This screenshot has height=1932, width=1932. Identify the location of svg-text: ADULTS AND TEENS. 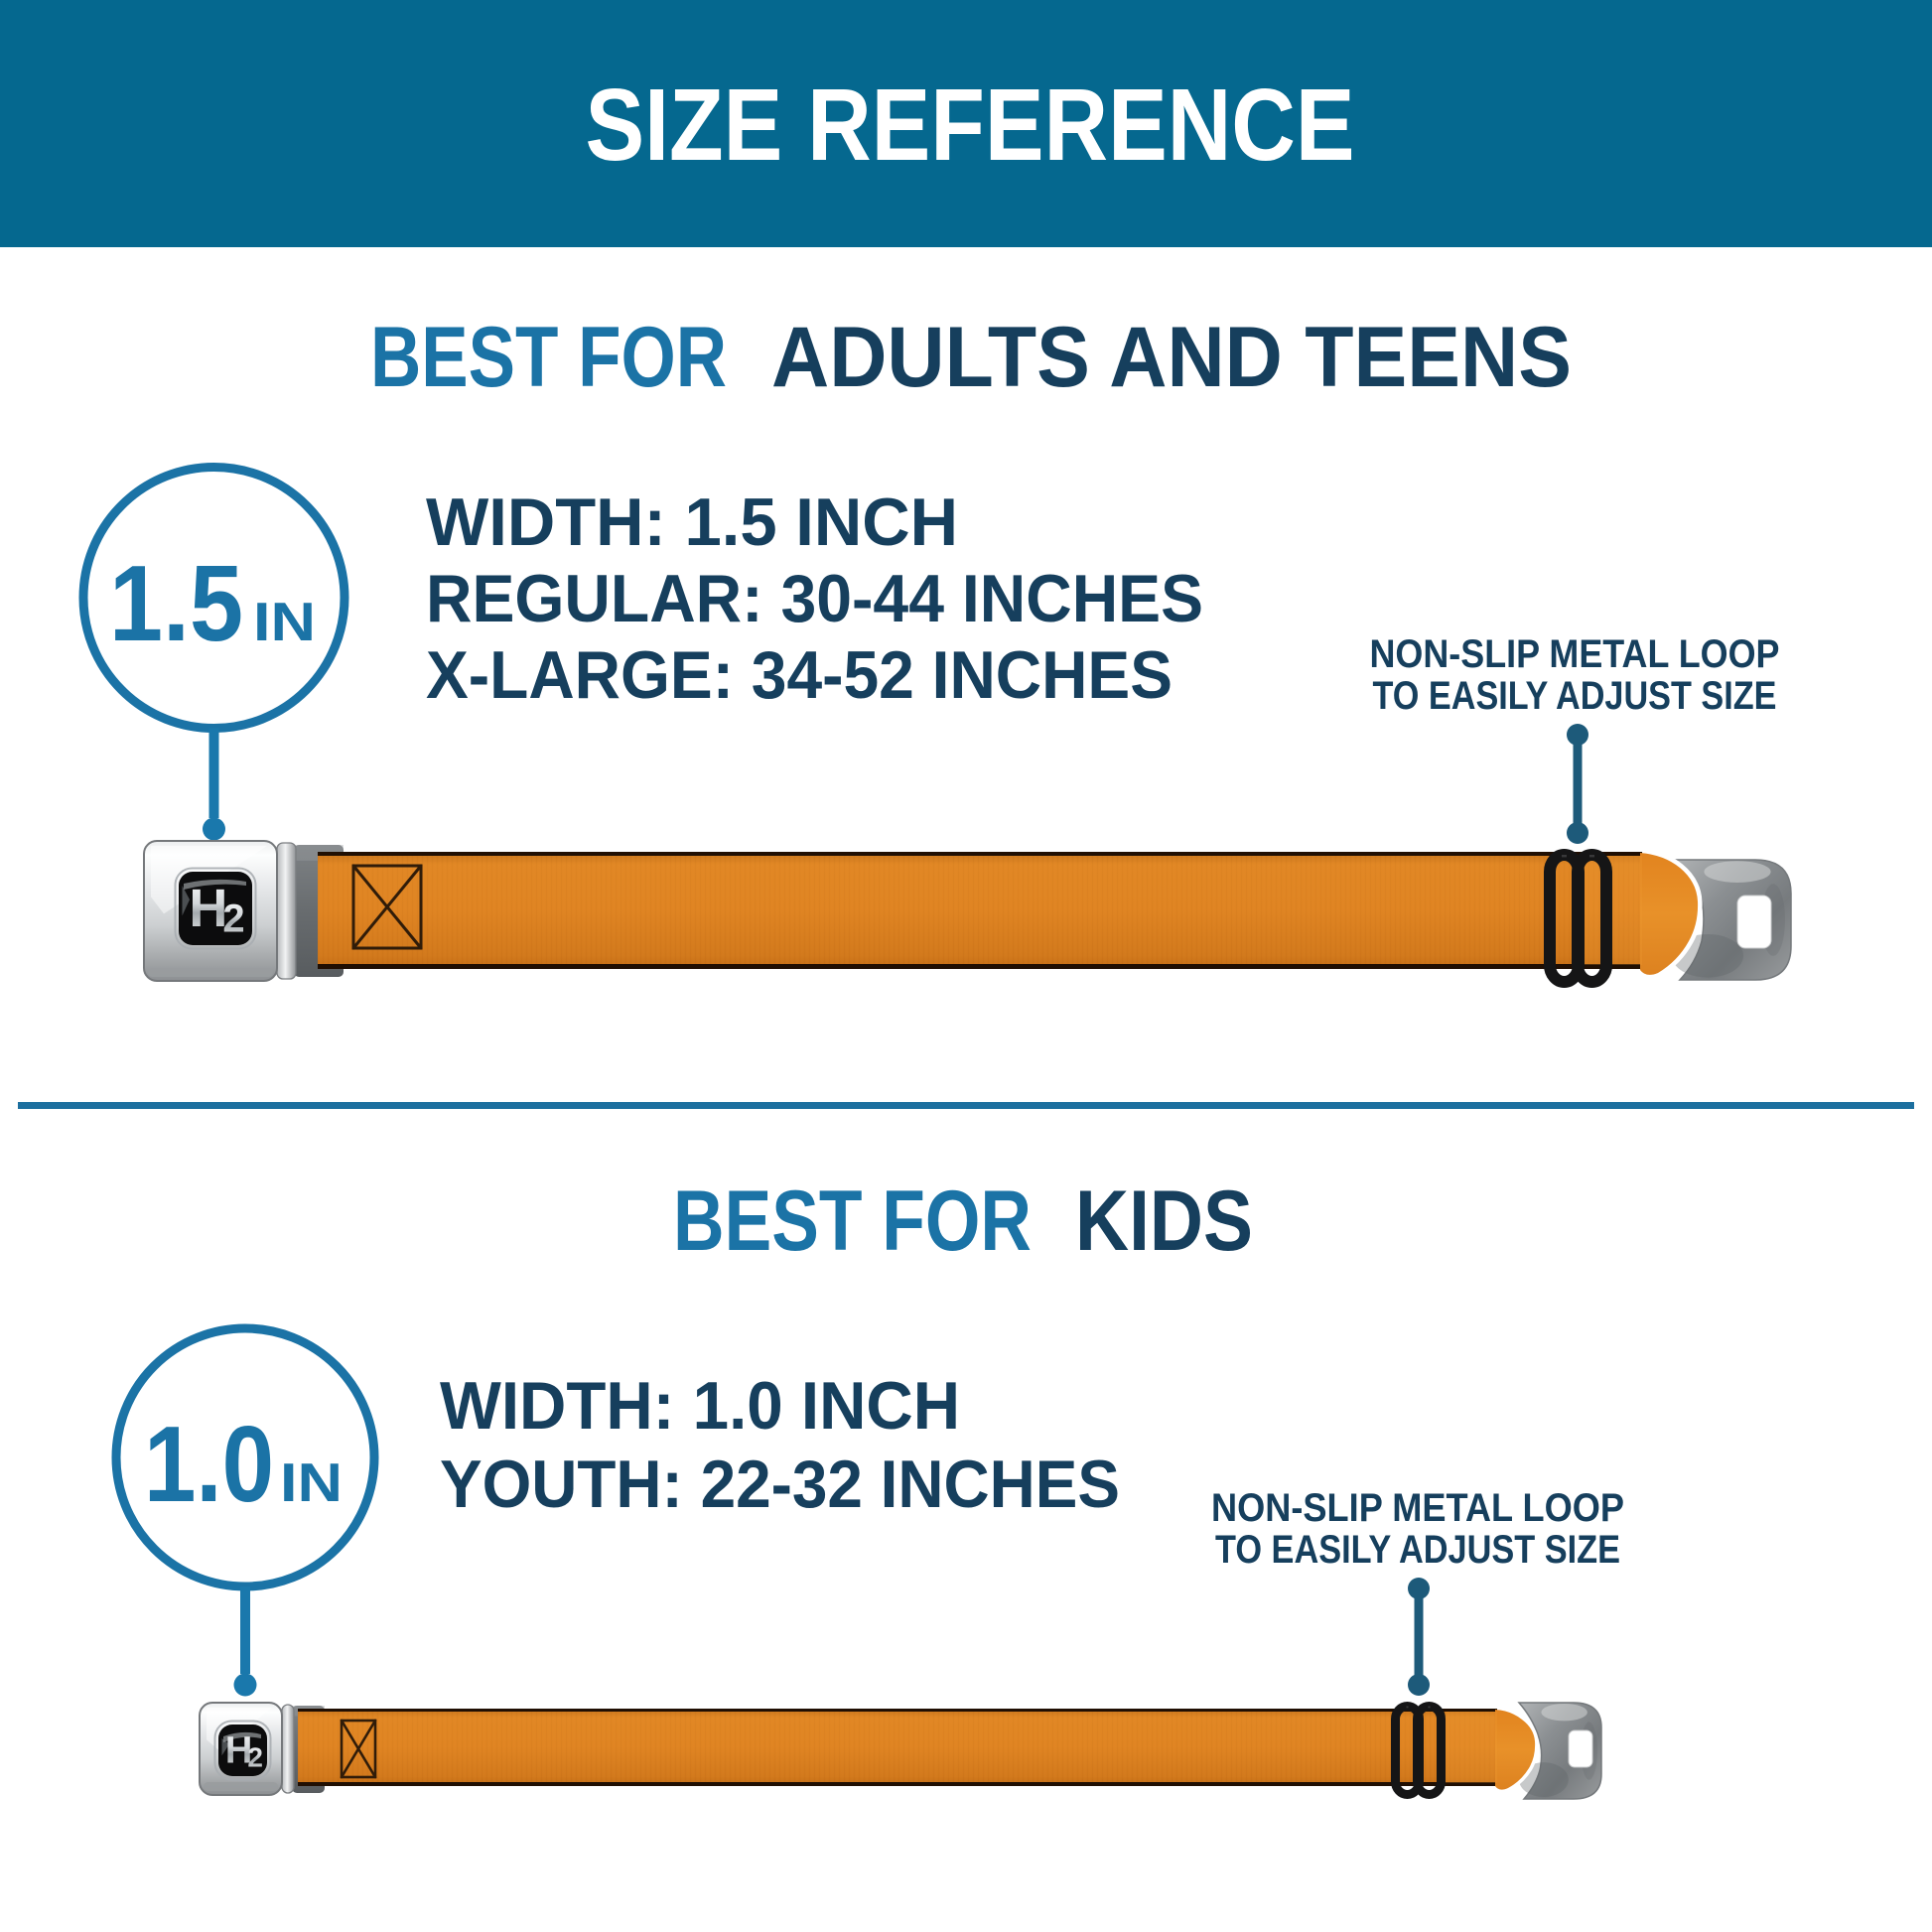
(1172, 357).